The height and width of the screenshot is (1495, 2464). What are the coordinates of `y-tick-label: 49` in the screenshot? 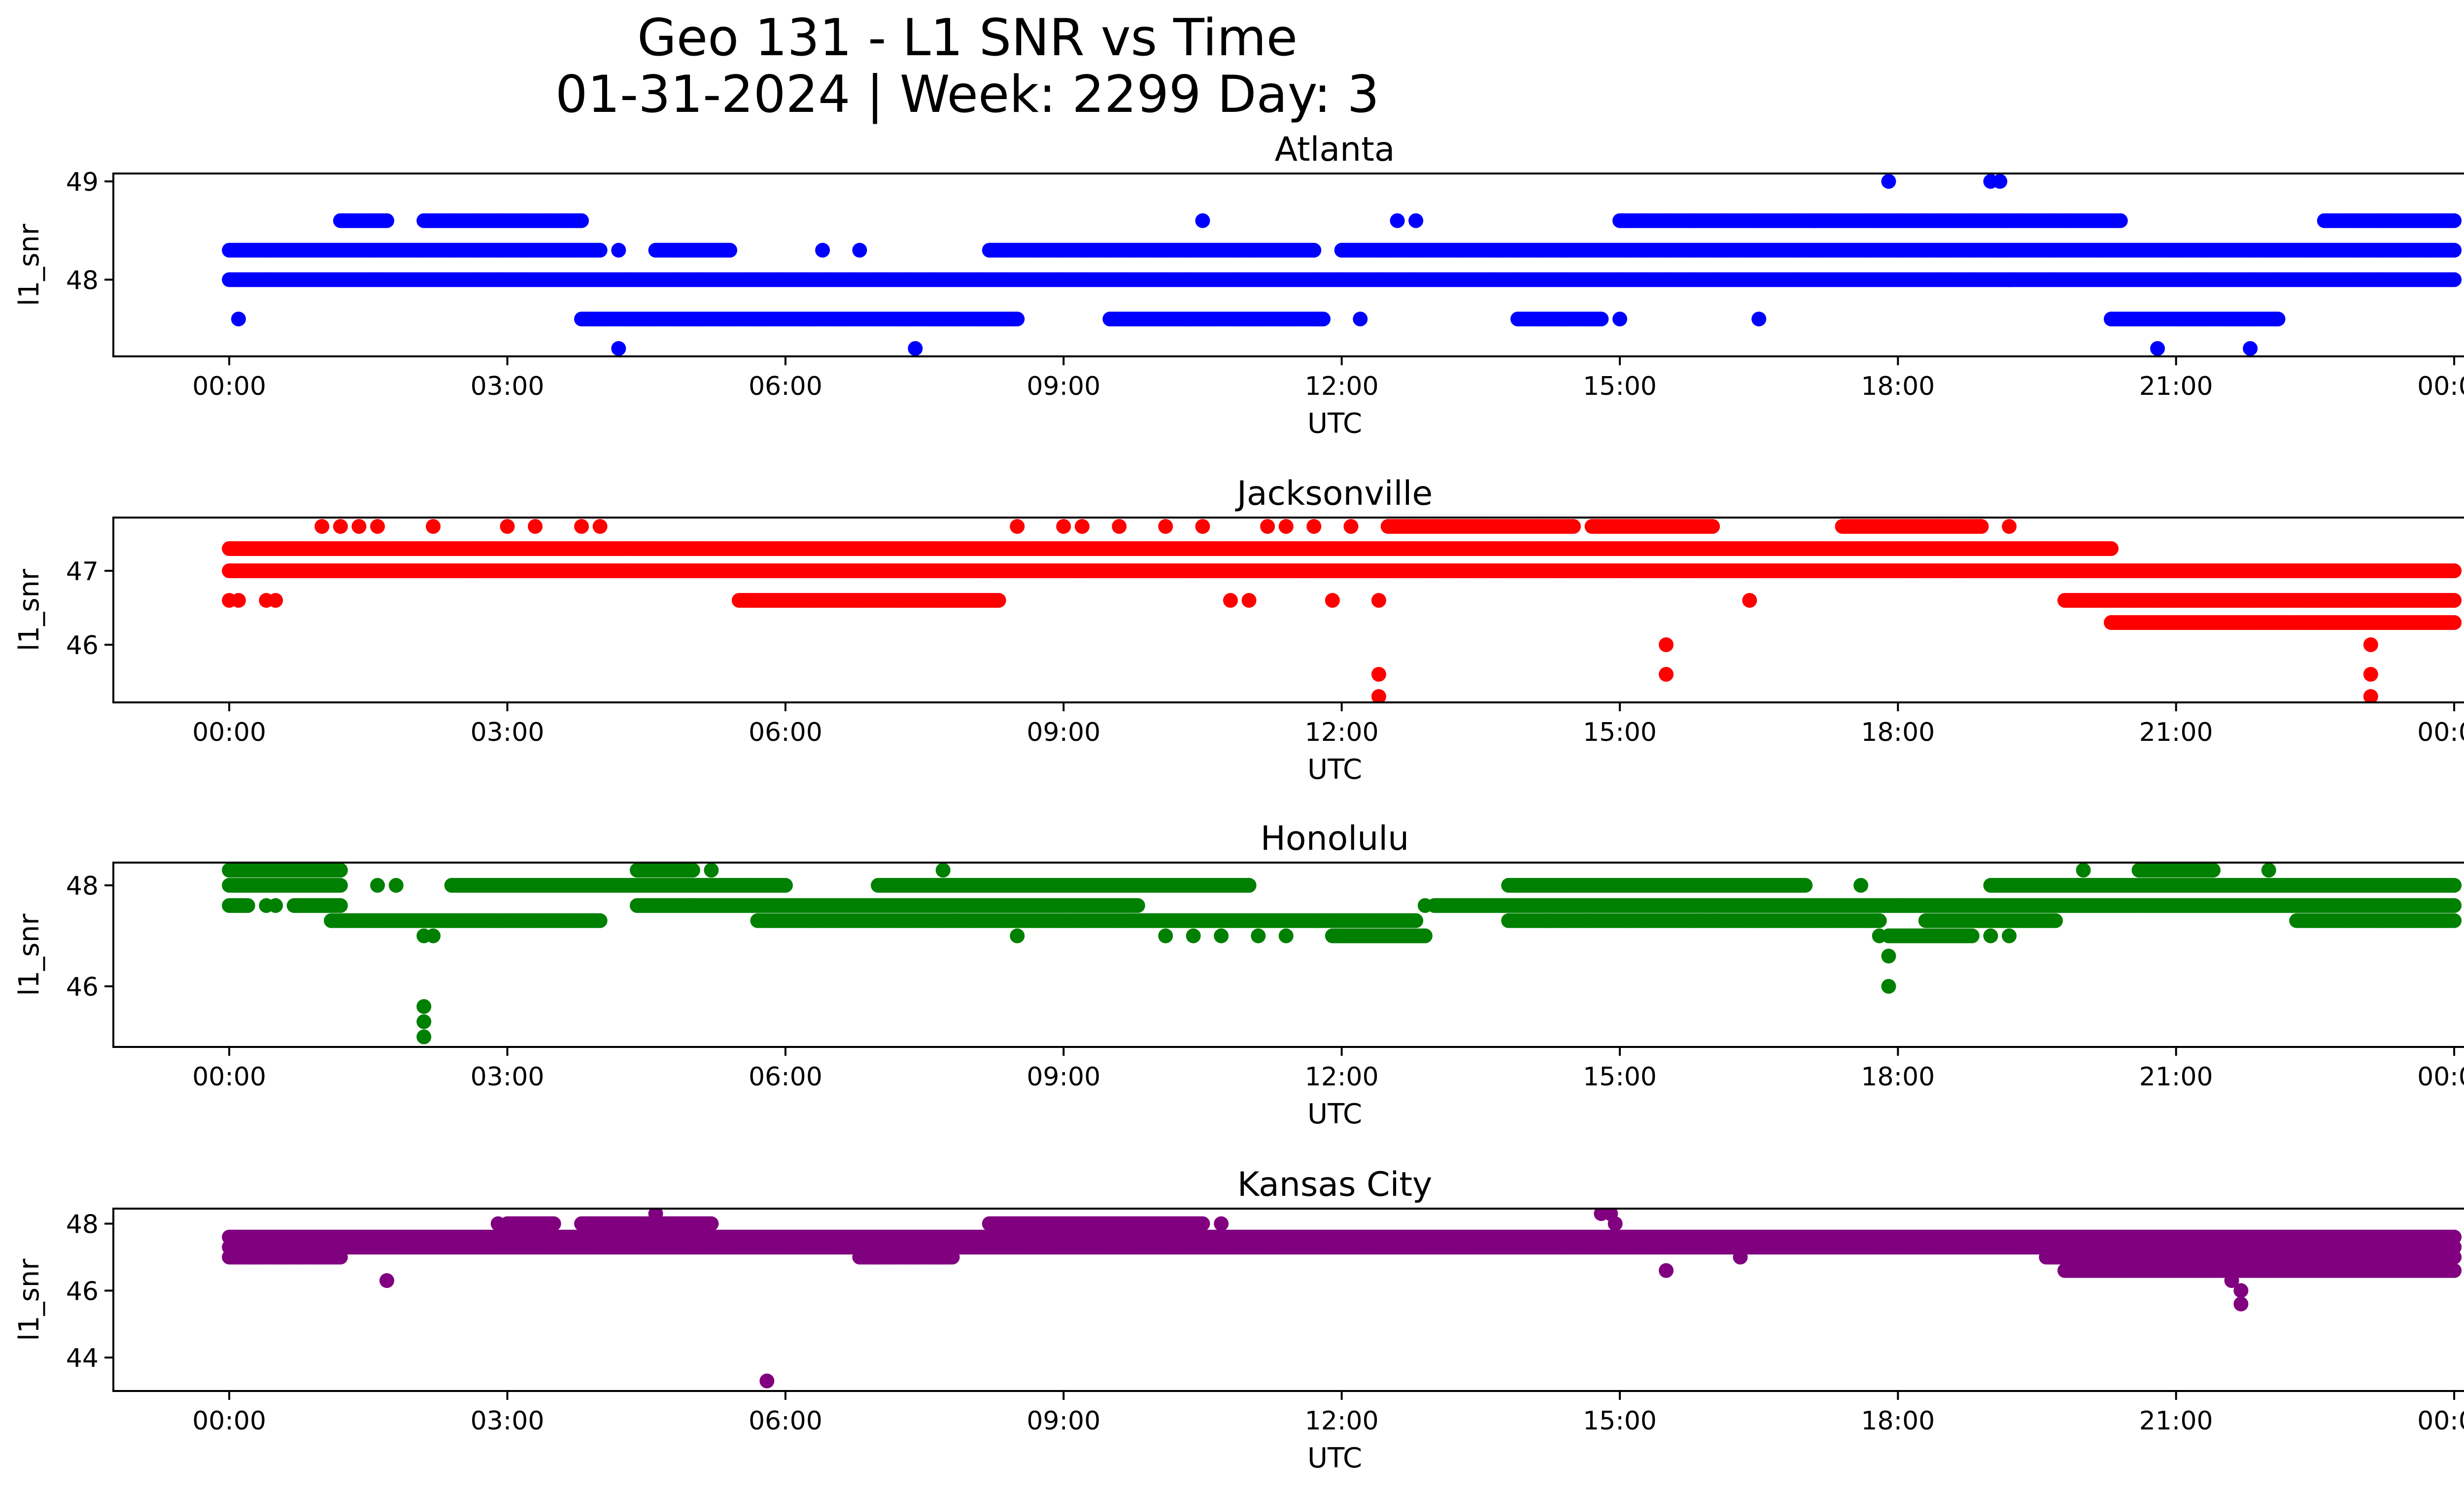 It's located at (82, 182).